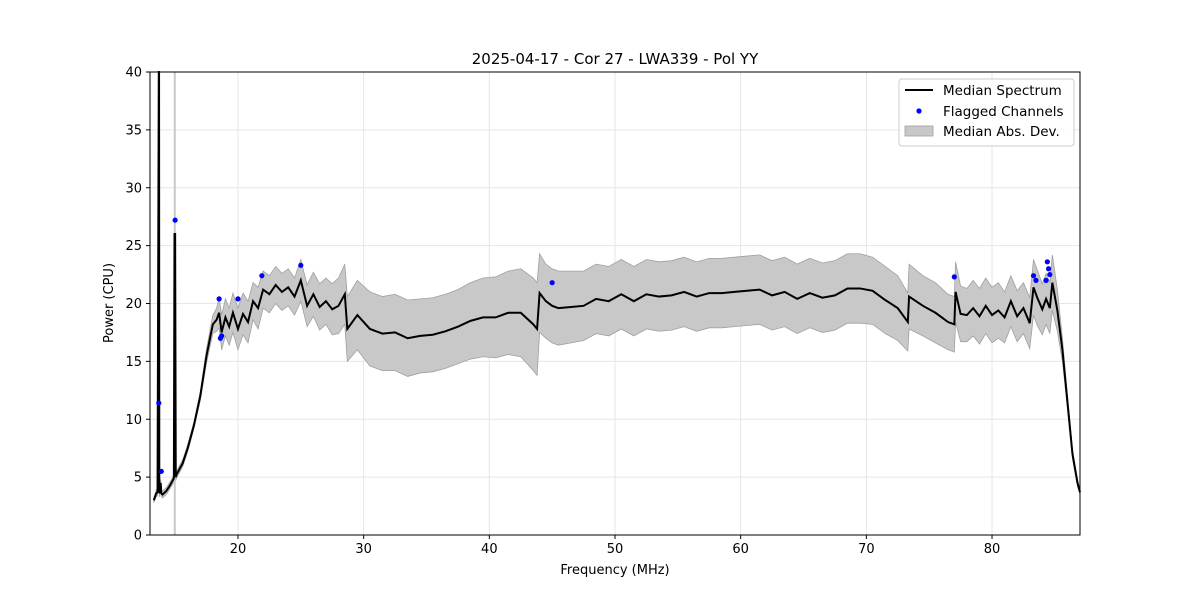  I want to click on x-axis-label: Frequency (MHz), so click(614, 570).